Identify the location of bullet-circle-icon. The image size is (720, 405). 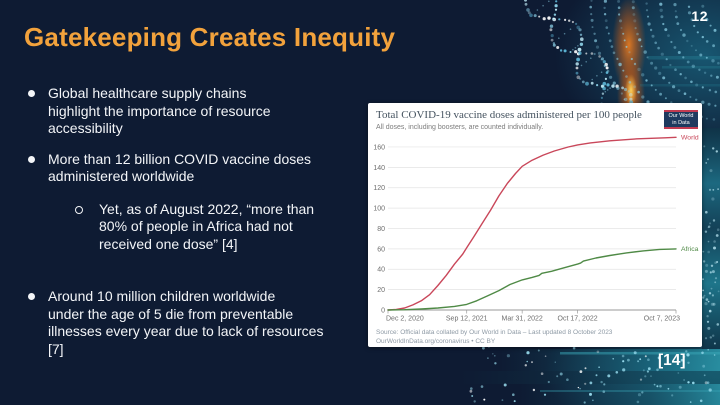
(79, 209).